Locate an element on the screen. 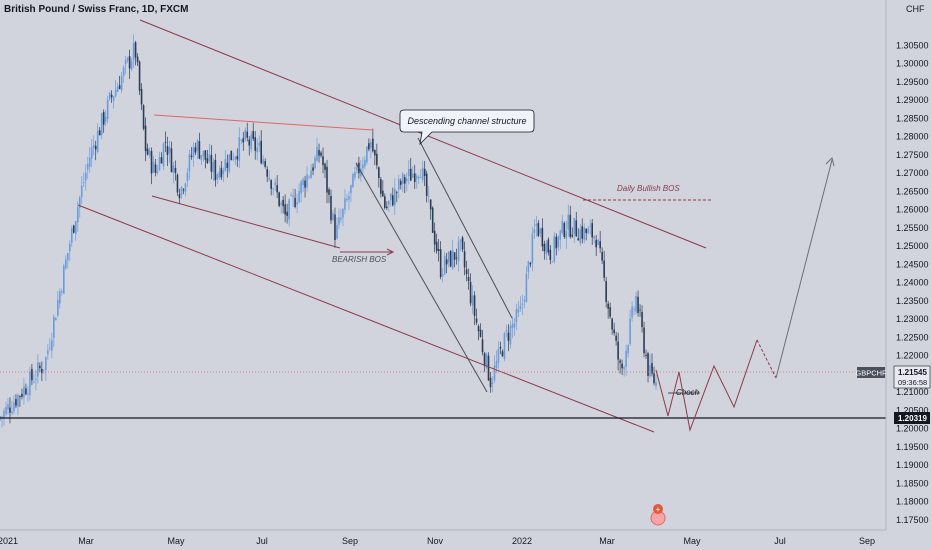  chart-title: British Pound / Swiss Franc, 1D, FXCM is located at coordinates (96, 9).